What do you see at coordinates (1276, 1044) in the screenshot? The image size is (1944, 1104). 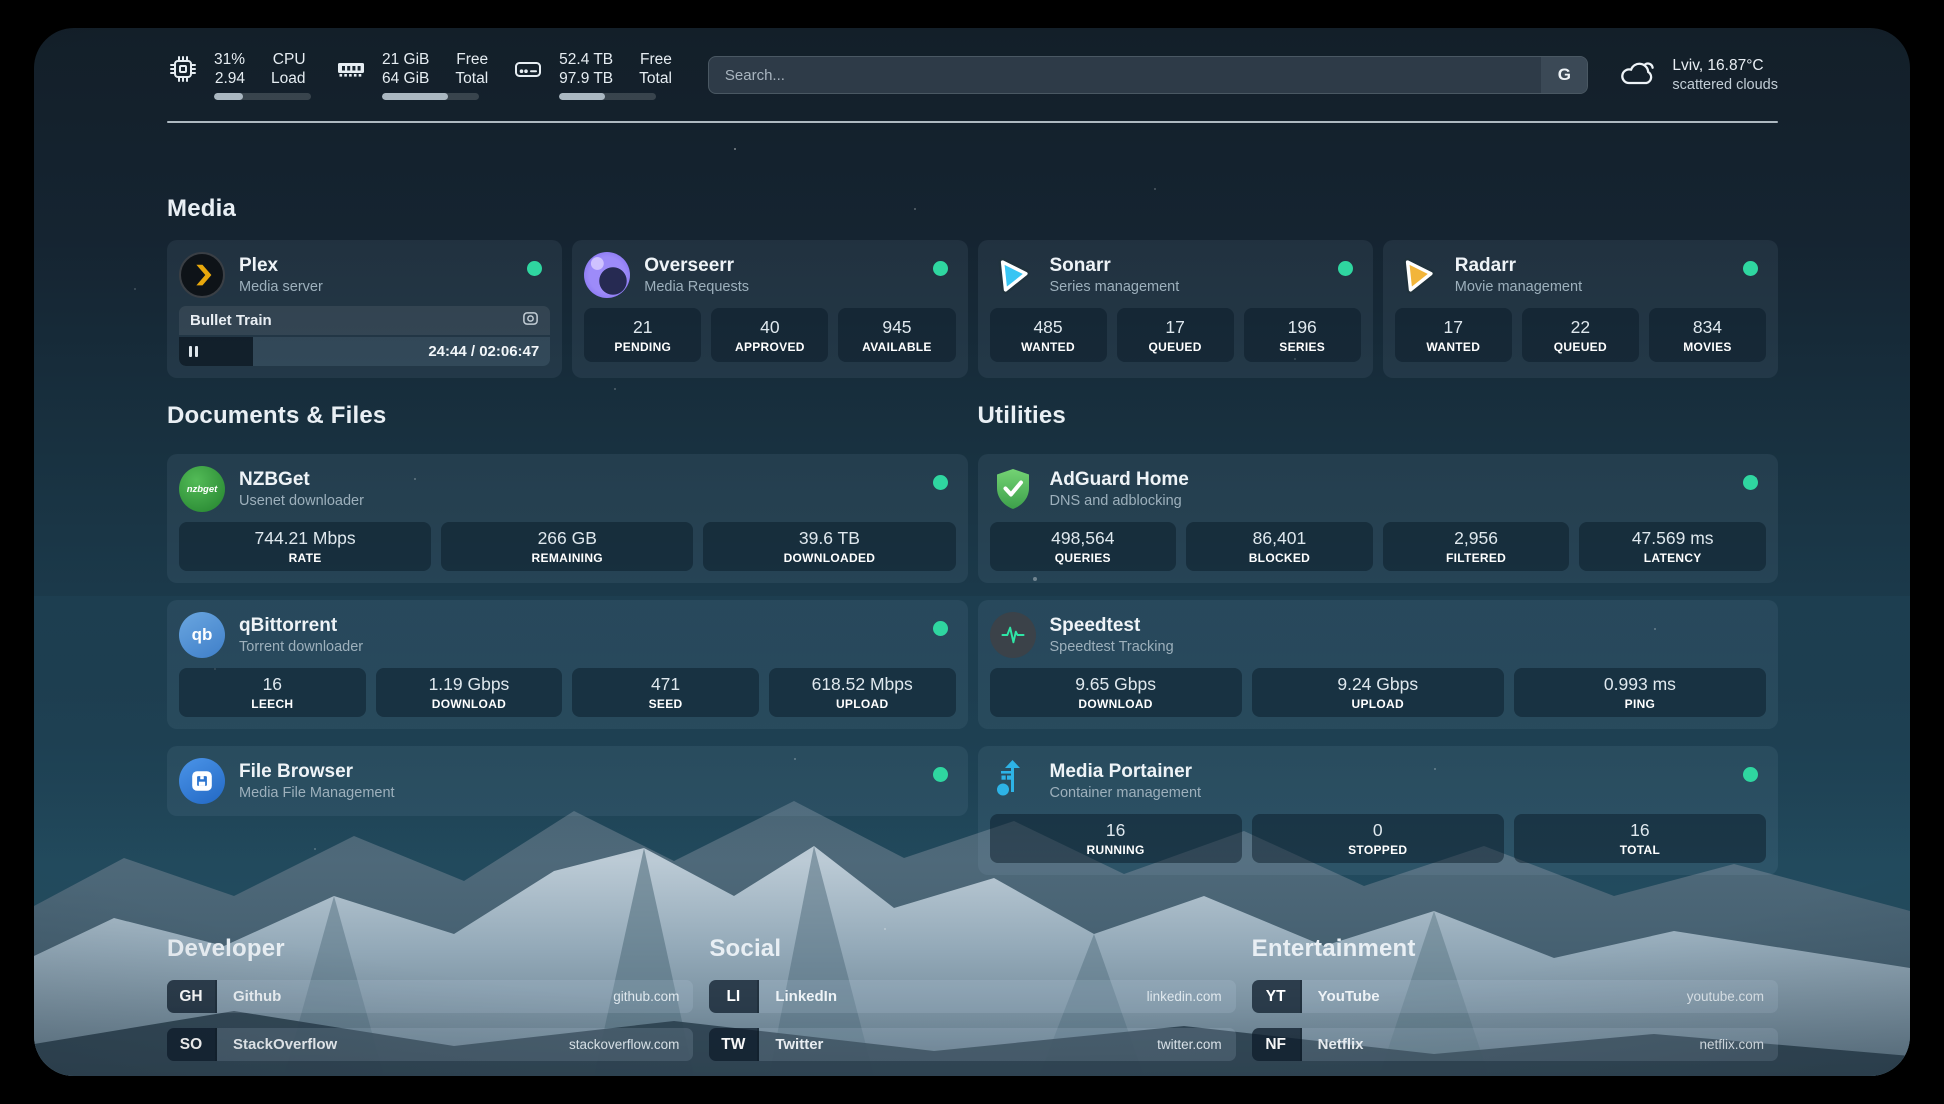 I see `bookmark-abbr: NF` at bounding box center [1276, 1044].